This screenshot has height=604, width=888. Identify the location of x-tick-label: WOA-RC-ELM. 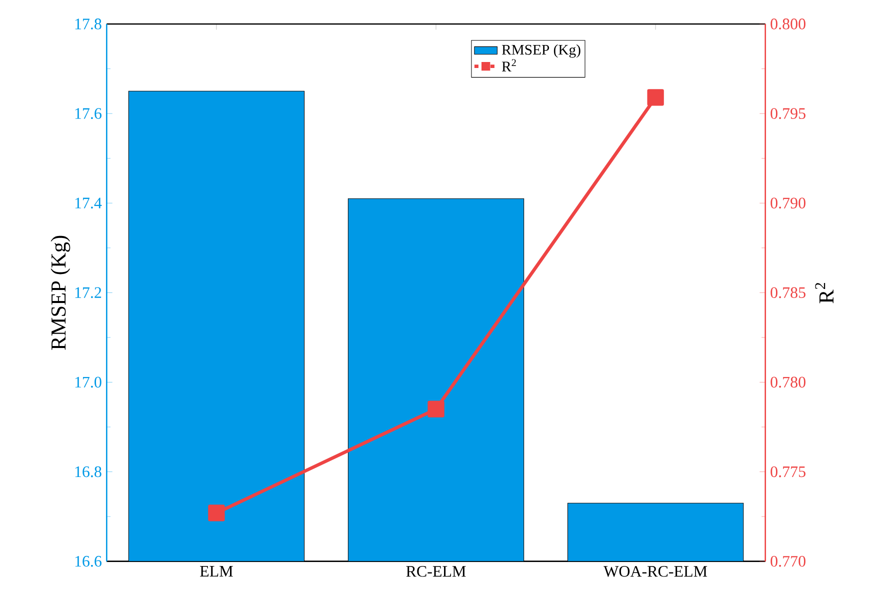
(656, 571).